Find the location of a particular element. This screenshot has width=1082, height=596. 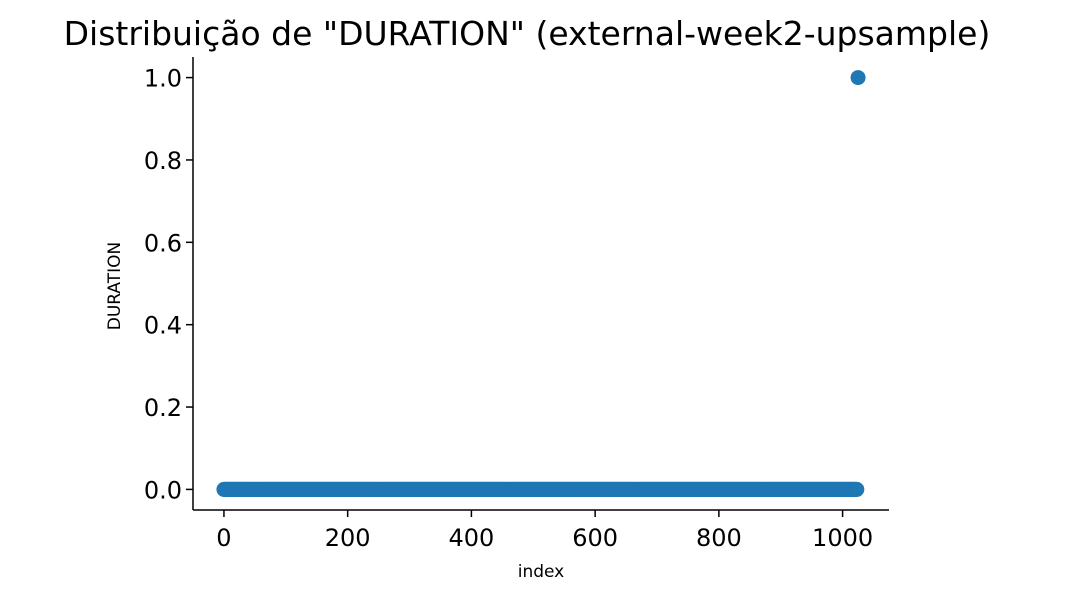

x-tick-label: 1000 is located at coordinates (842, 538).